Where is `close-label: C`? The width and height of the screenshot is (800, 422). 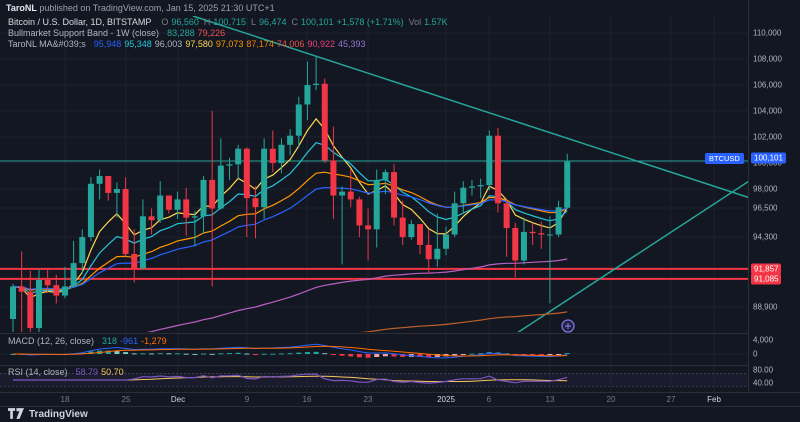 close-label: C is located at coordinates (295, 22).